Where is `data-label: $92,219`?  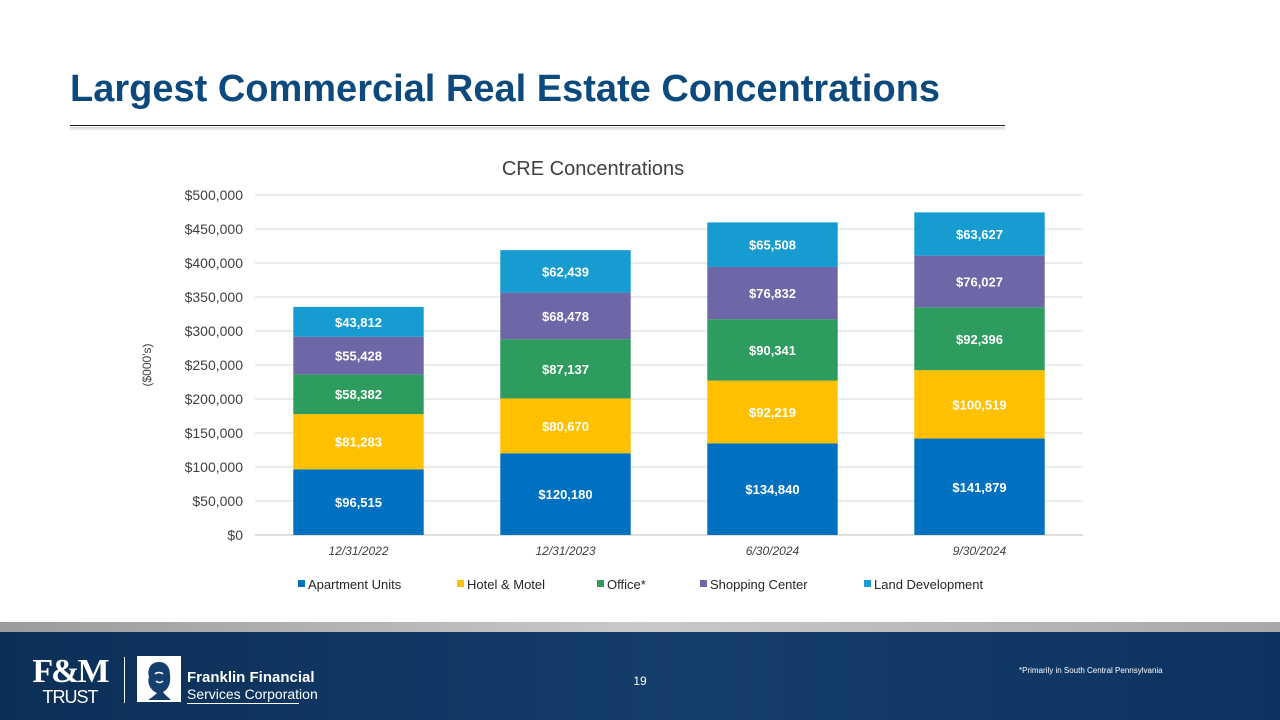 data-label: $92,219 is located at coordinates (772, 412).